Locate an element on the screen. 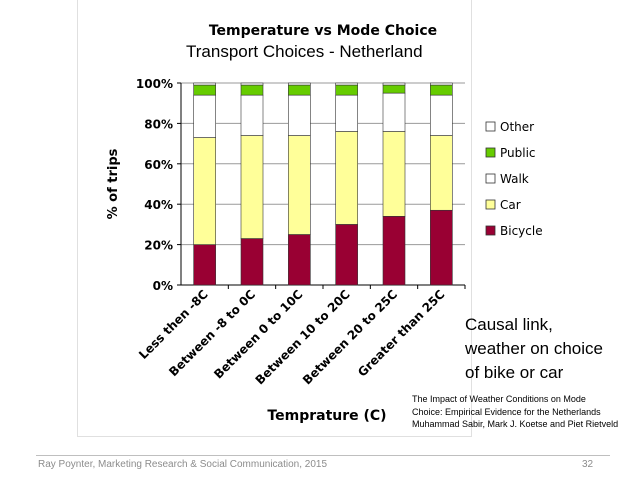  x-axis-label: Temprature (C) is located at coordinates (326, 416).